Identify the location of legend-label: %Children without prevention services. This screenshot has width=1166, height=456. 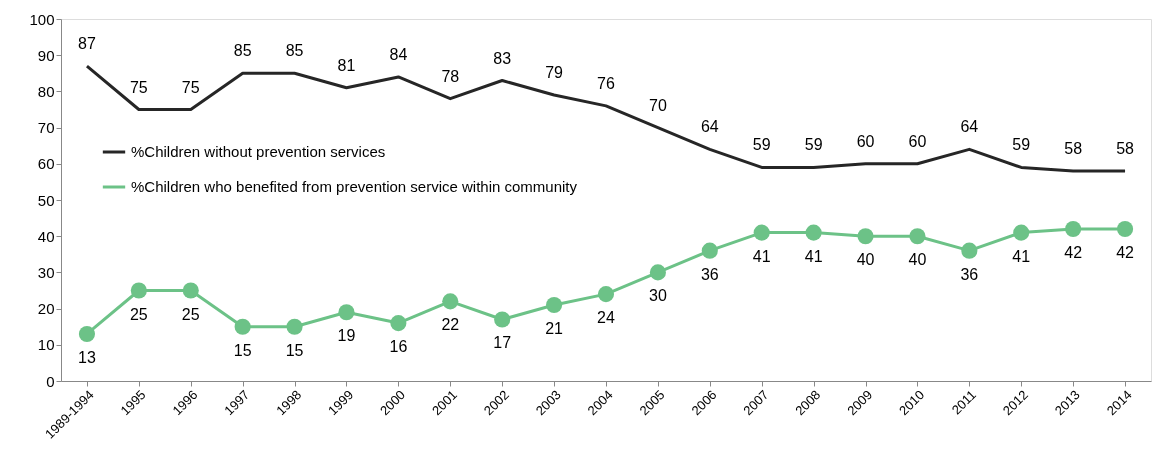
(258, 151).